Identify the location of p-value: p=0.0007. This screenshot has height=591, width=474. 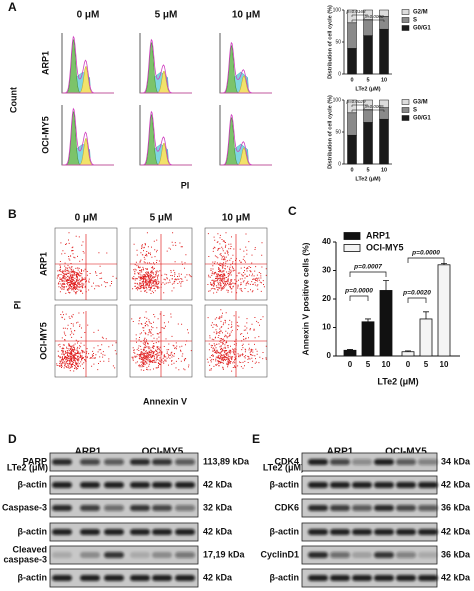
(367, 267).